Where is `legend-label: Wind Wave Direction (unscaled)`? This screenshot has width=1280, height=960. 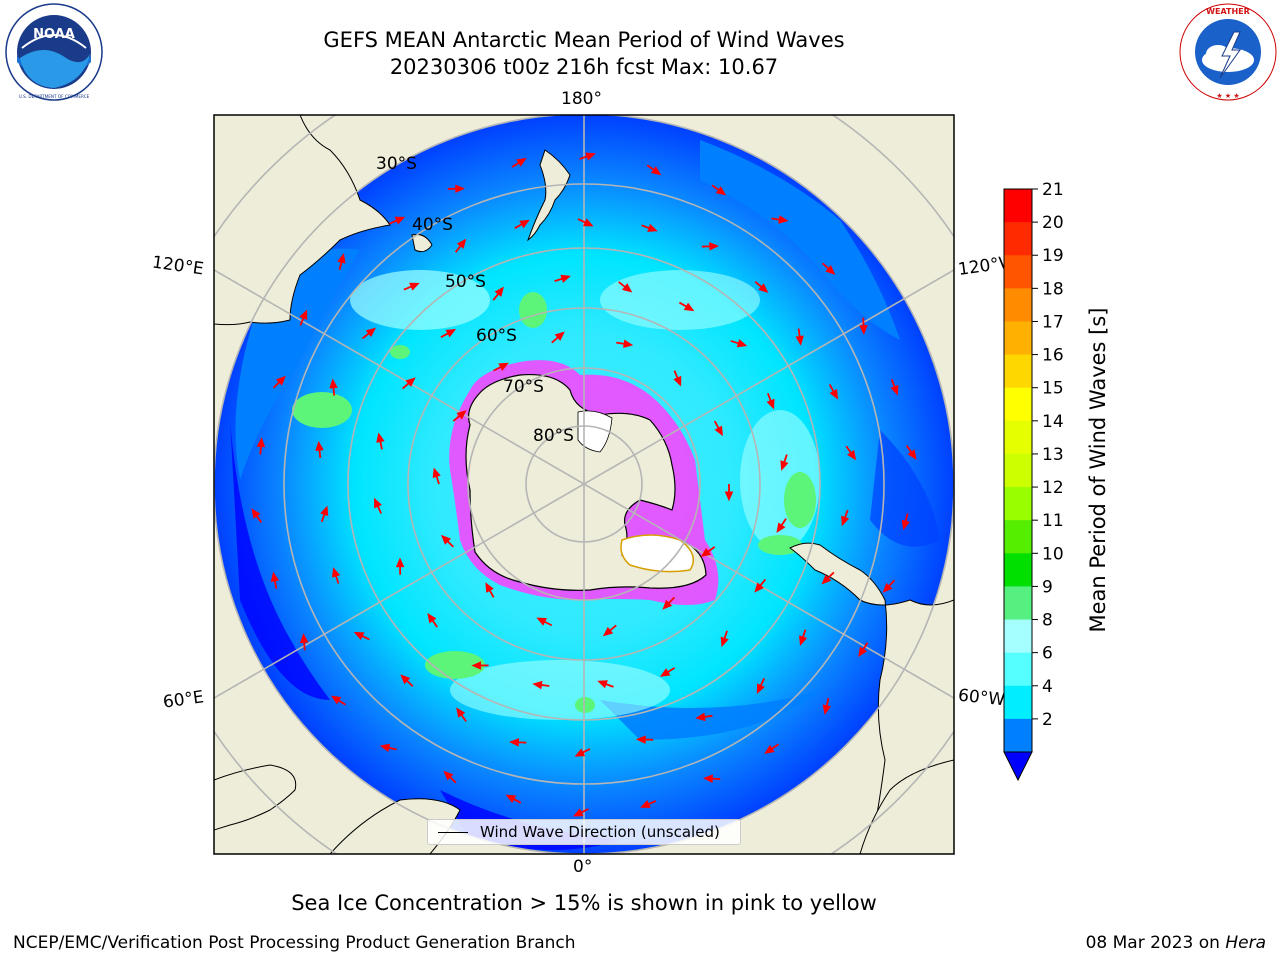 legend-label: Wind Wave Direction (unscaled) is located at coordinates (600, 832).